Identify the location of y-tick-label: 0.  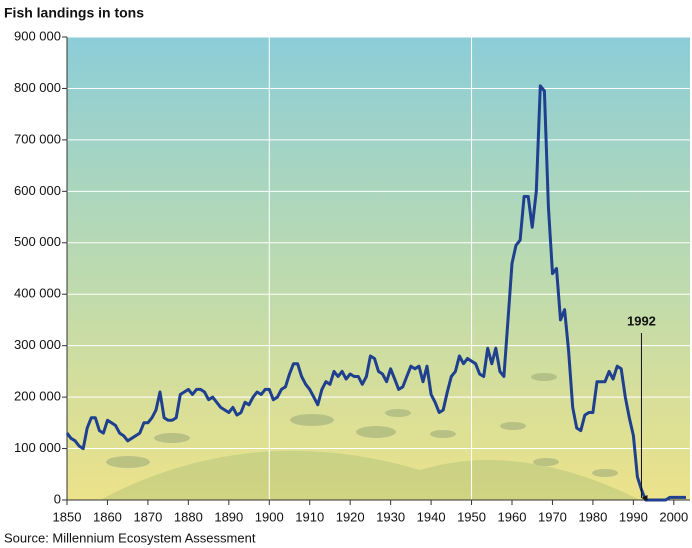
(57, 498).